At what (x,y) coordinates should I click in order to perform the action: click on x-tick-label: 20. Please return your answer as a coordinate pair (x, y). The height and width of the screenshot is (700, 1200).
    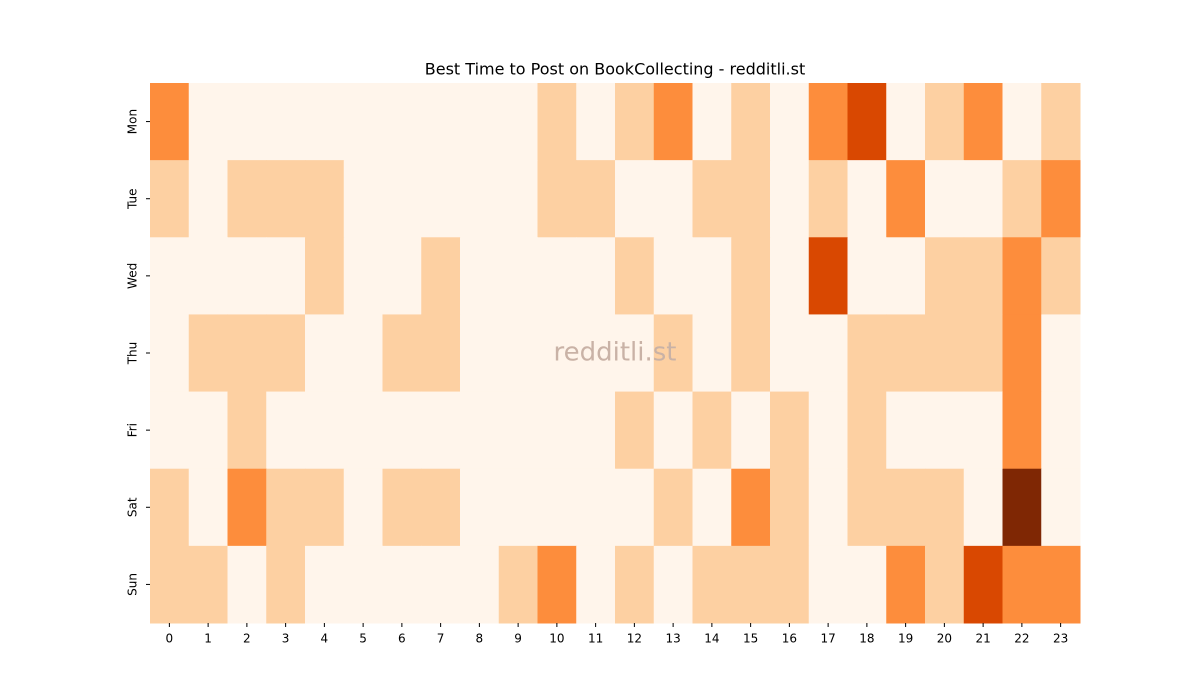
    Looking at the image, I should click on (944, 639).